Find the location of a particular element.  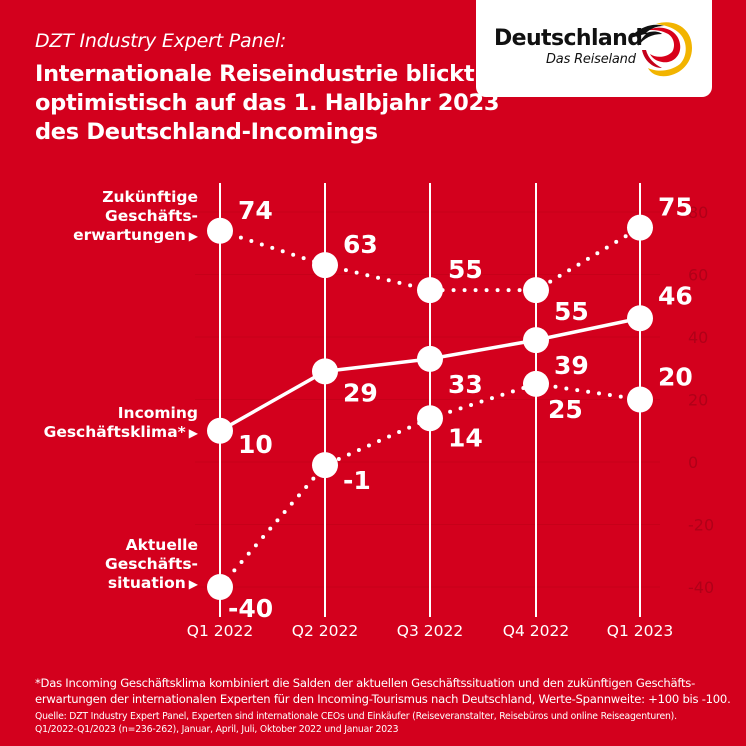

series-label-expectations: Zukünftige Geschäfts- erwartungen ▶ is located at coordinates (135, 217).